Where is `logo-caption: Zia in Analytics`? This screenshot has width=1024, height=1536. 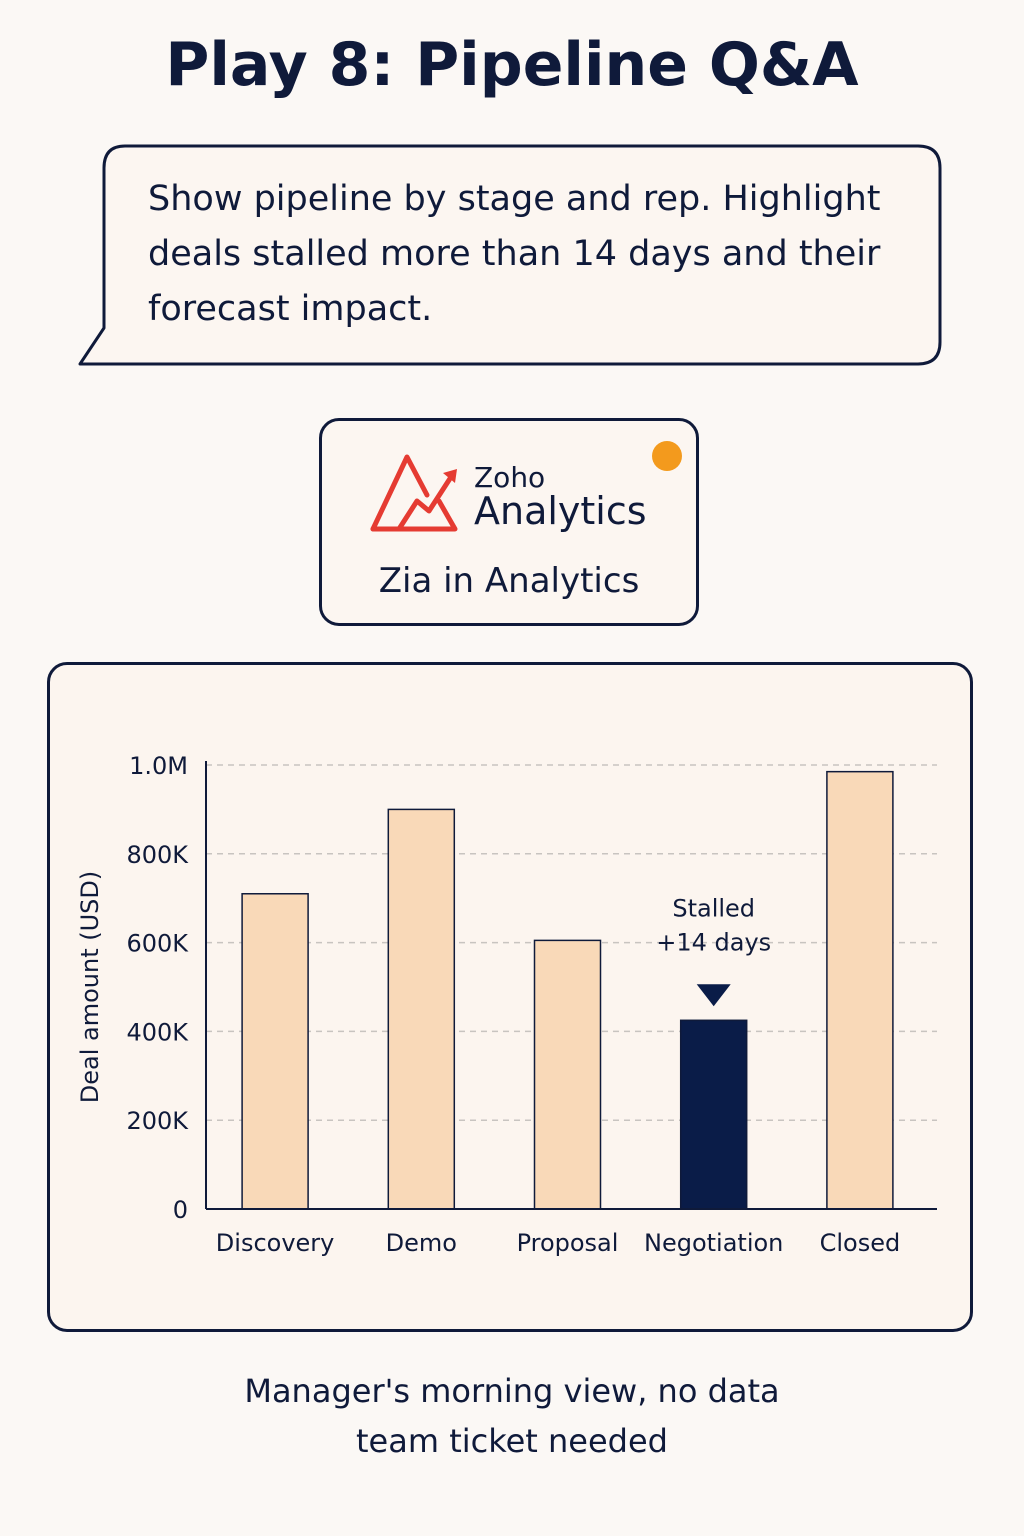
logo-caption: Zia in Analytics is located at coordinates (509, 581).